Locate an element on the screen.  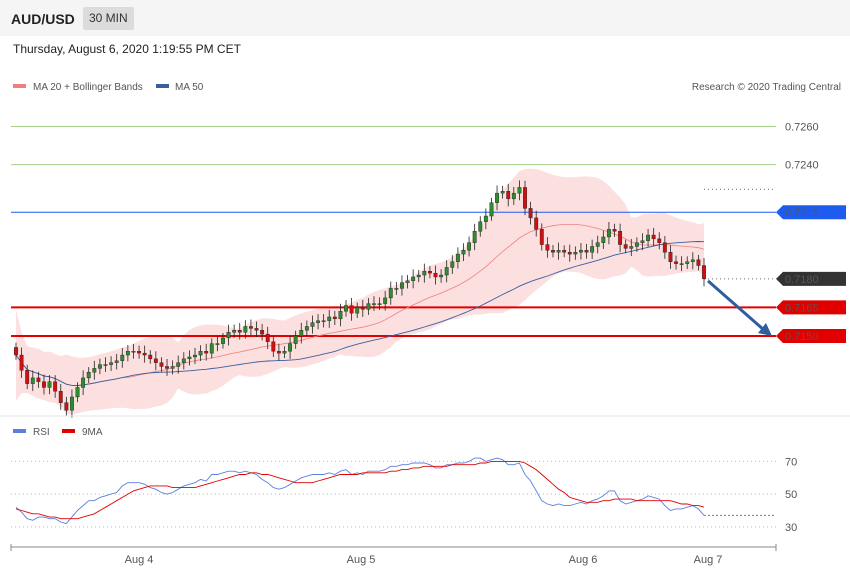
credit-text: Research © 2020 Trading Central is located at coordinates (766, 87).